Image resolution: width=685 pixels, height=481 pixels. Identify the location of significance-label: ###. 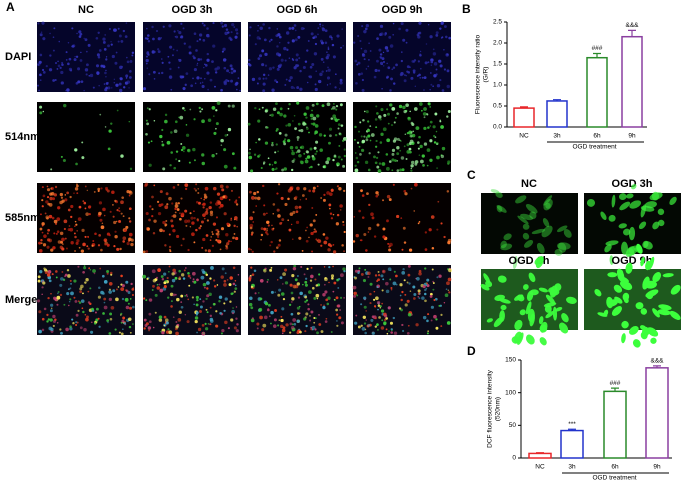
(615, 383).